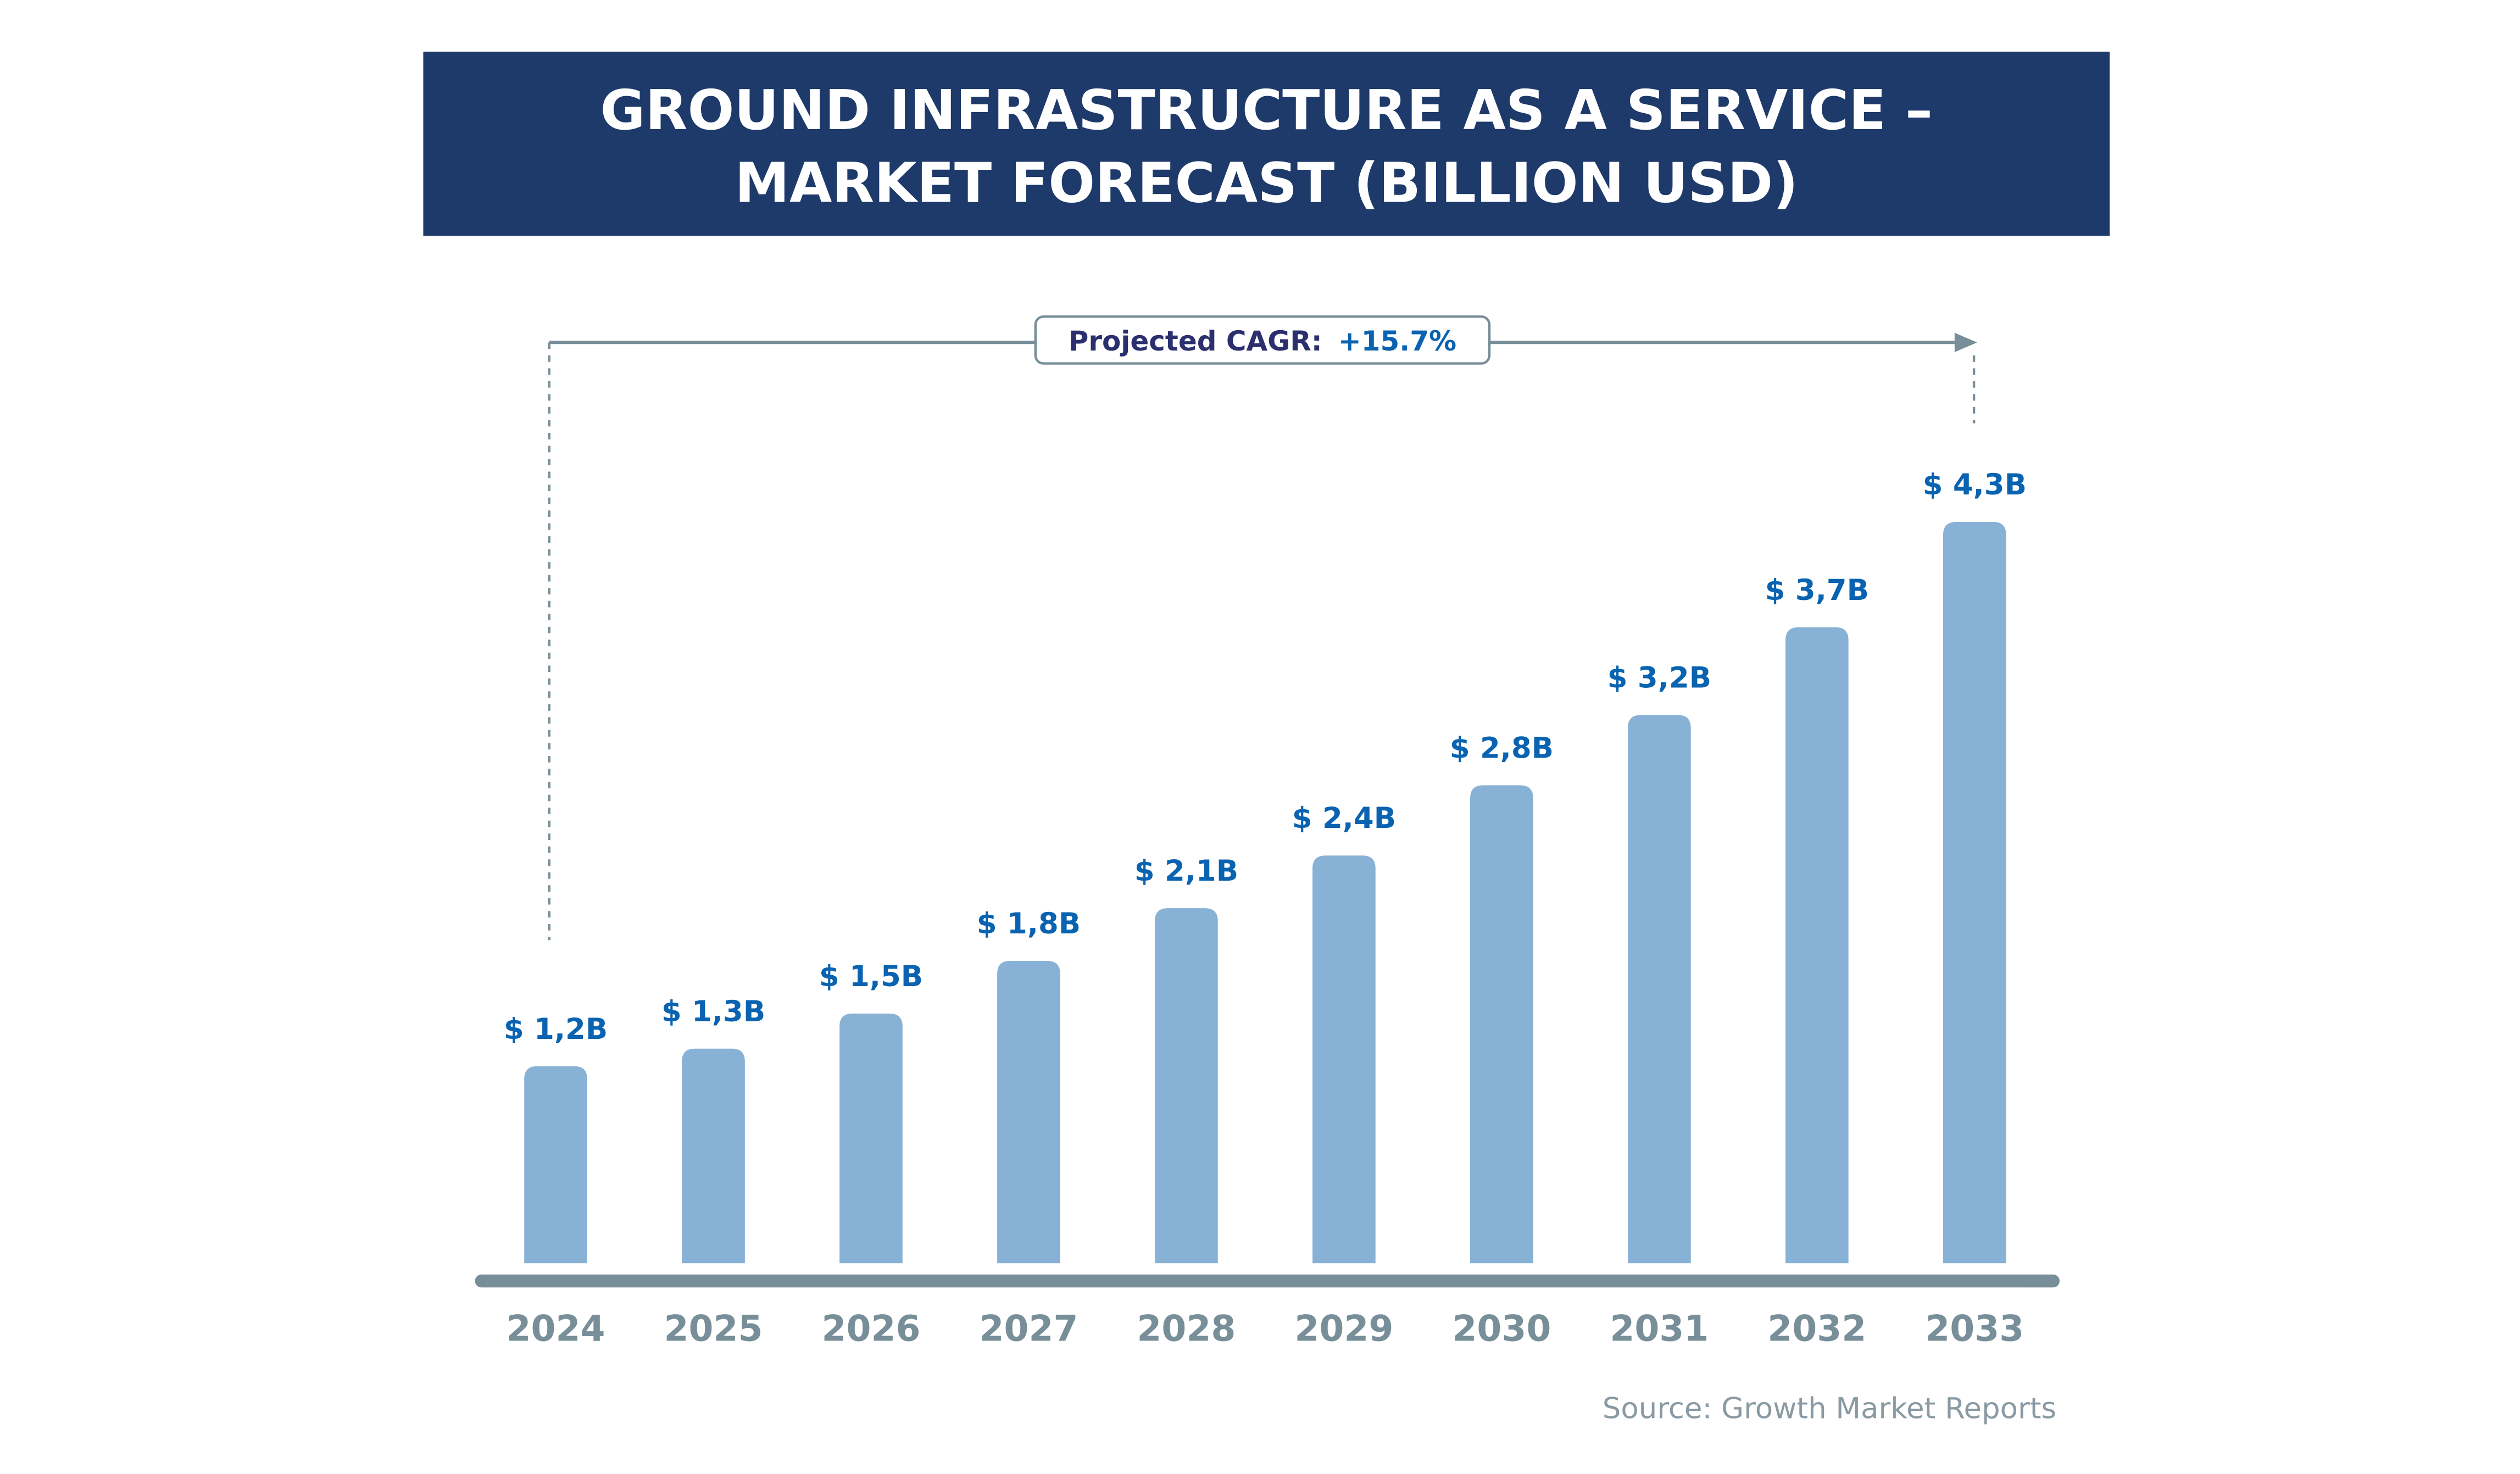  Describe the element at coordinates (1659, 678) in the screenshot. I see `data-label-2031: $ 3,2B` at that location.